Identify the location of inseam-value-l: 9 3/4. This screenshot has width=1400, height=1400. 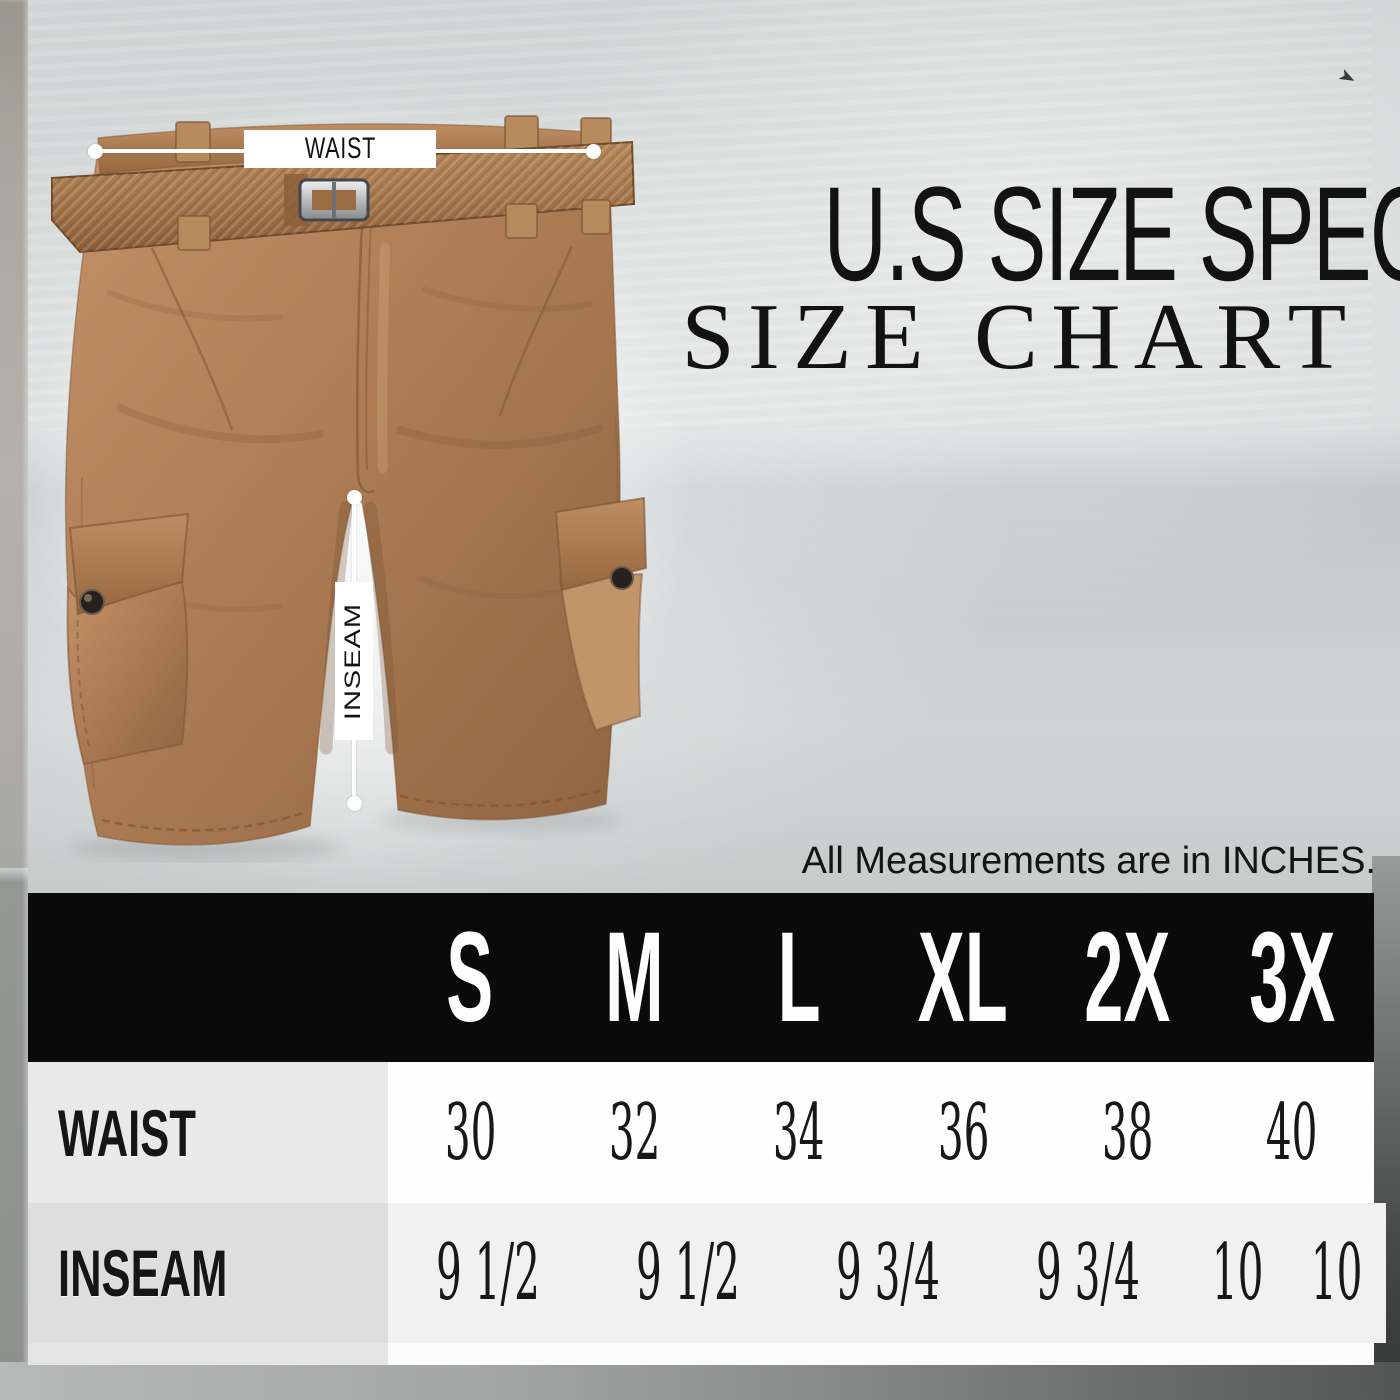
(887, 1273).